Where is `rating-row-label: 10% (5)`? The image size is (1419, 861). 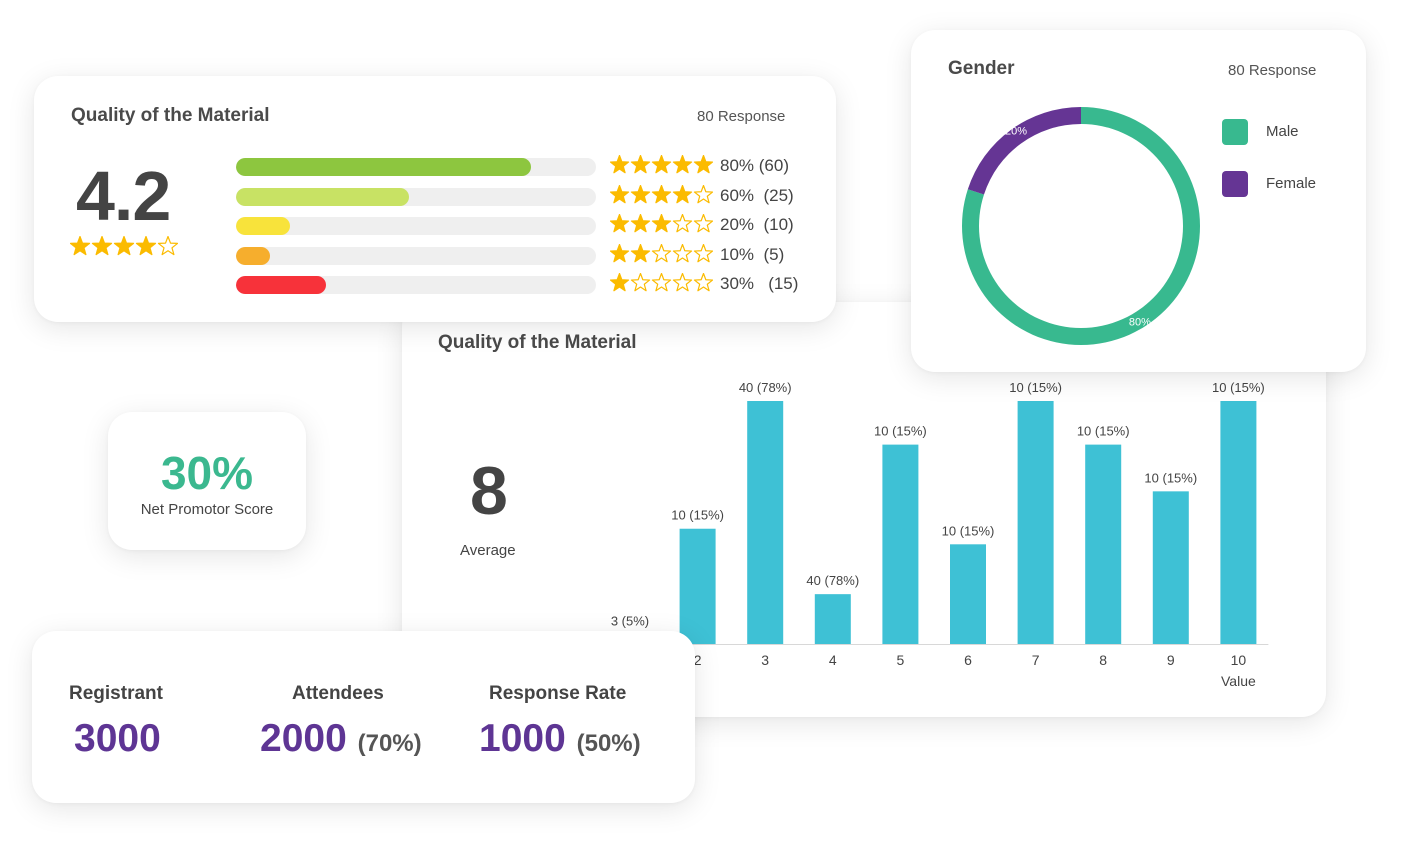 rating-row-label: 10% (5) is located at coordinates (752, 254).